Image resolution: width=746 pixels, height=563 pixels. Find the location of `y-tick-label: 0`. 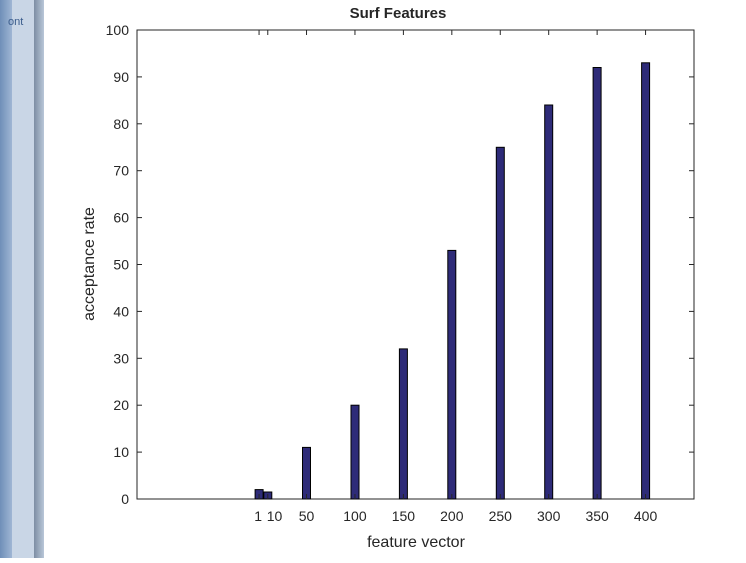

y-tick-label: 0 is located at coordinates (125, 499).